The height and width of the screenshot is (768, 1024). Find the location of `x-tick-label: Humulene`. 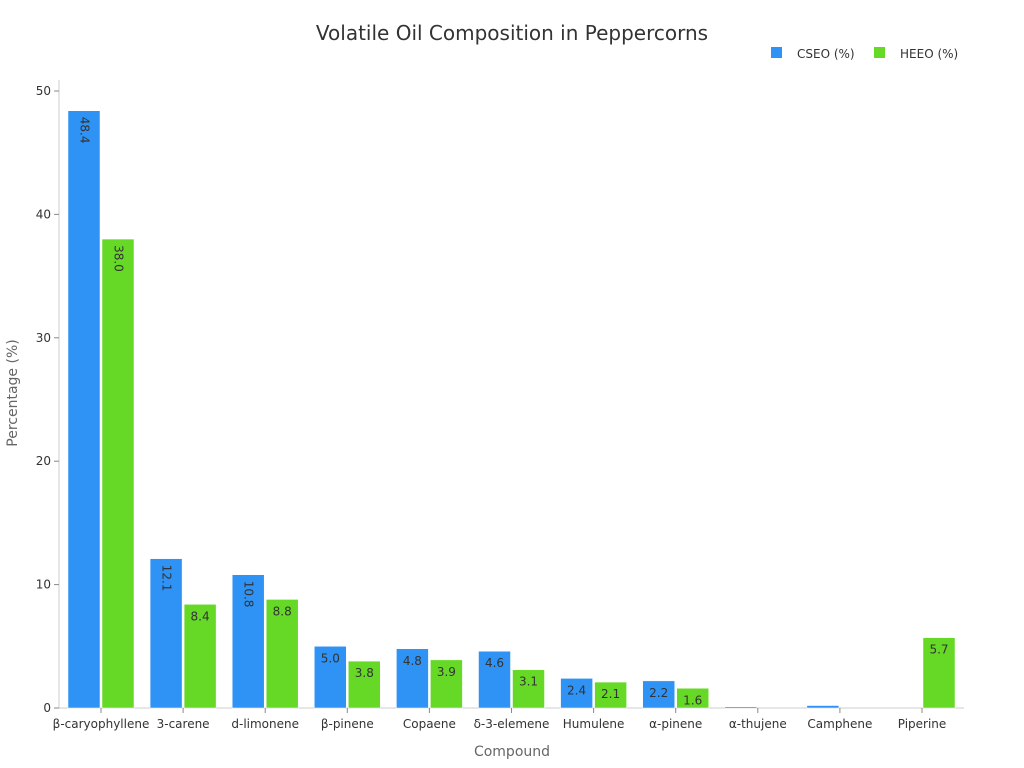

x-tick-label: Humulene is located at coordinates (594, 724).